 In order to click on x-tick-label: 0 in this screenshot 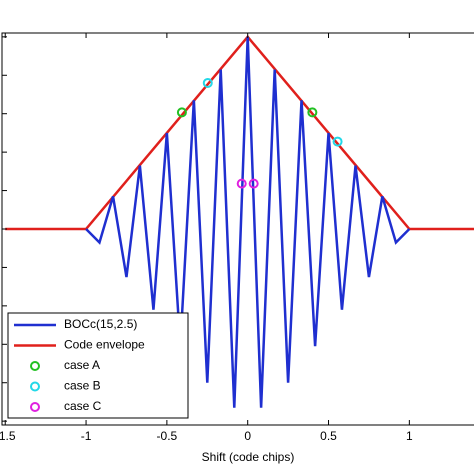, I will do `click(247, 436)`.